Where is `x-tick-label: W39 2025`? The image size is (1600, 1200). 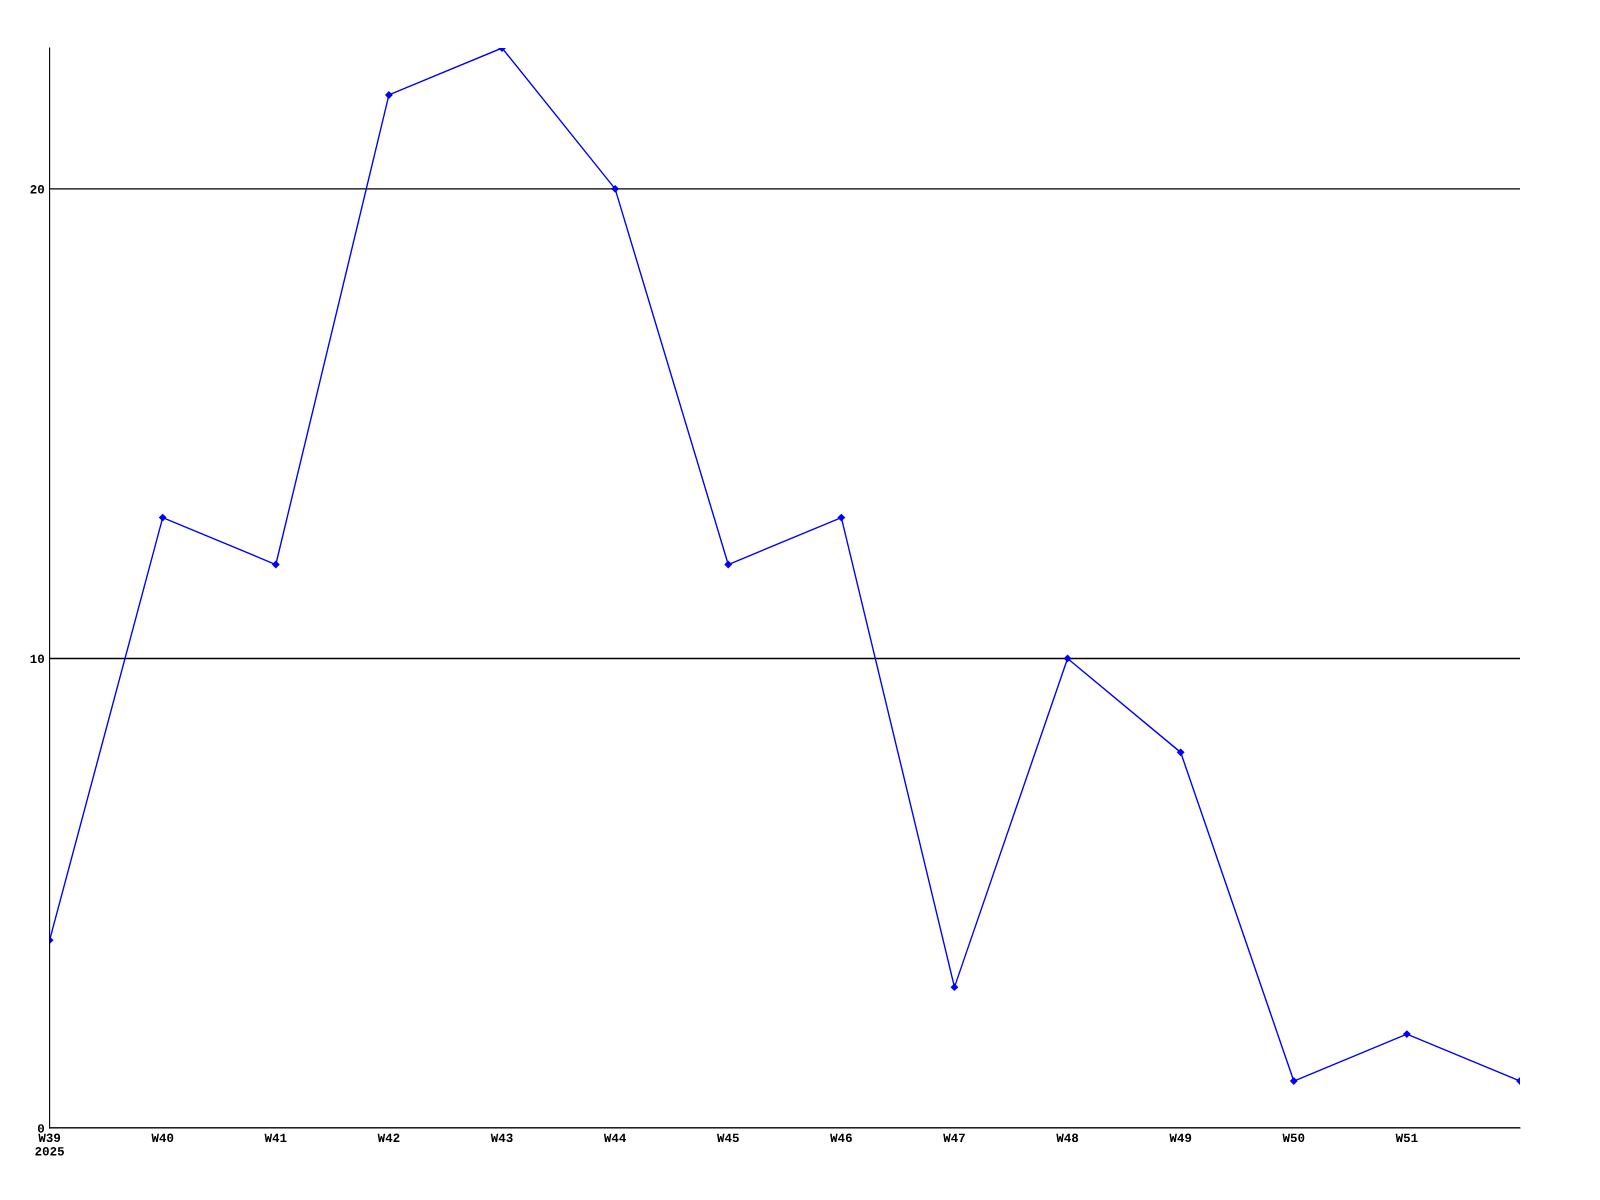
x-tick-label: W39 2025 is located at coordinates (49, 1144).